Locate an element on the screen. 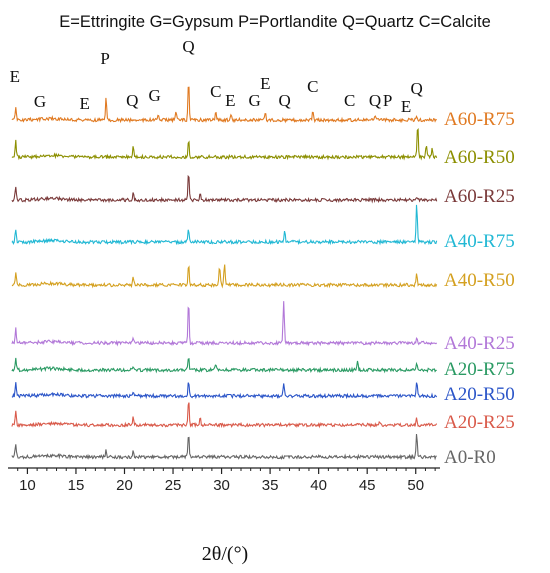 The width and height of the screenshot is (550, 573). series-line-a20-r50 is located at coordinates (224, 391).